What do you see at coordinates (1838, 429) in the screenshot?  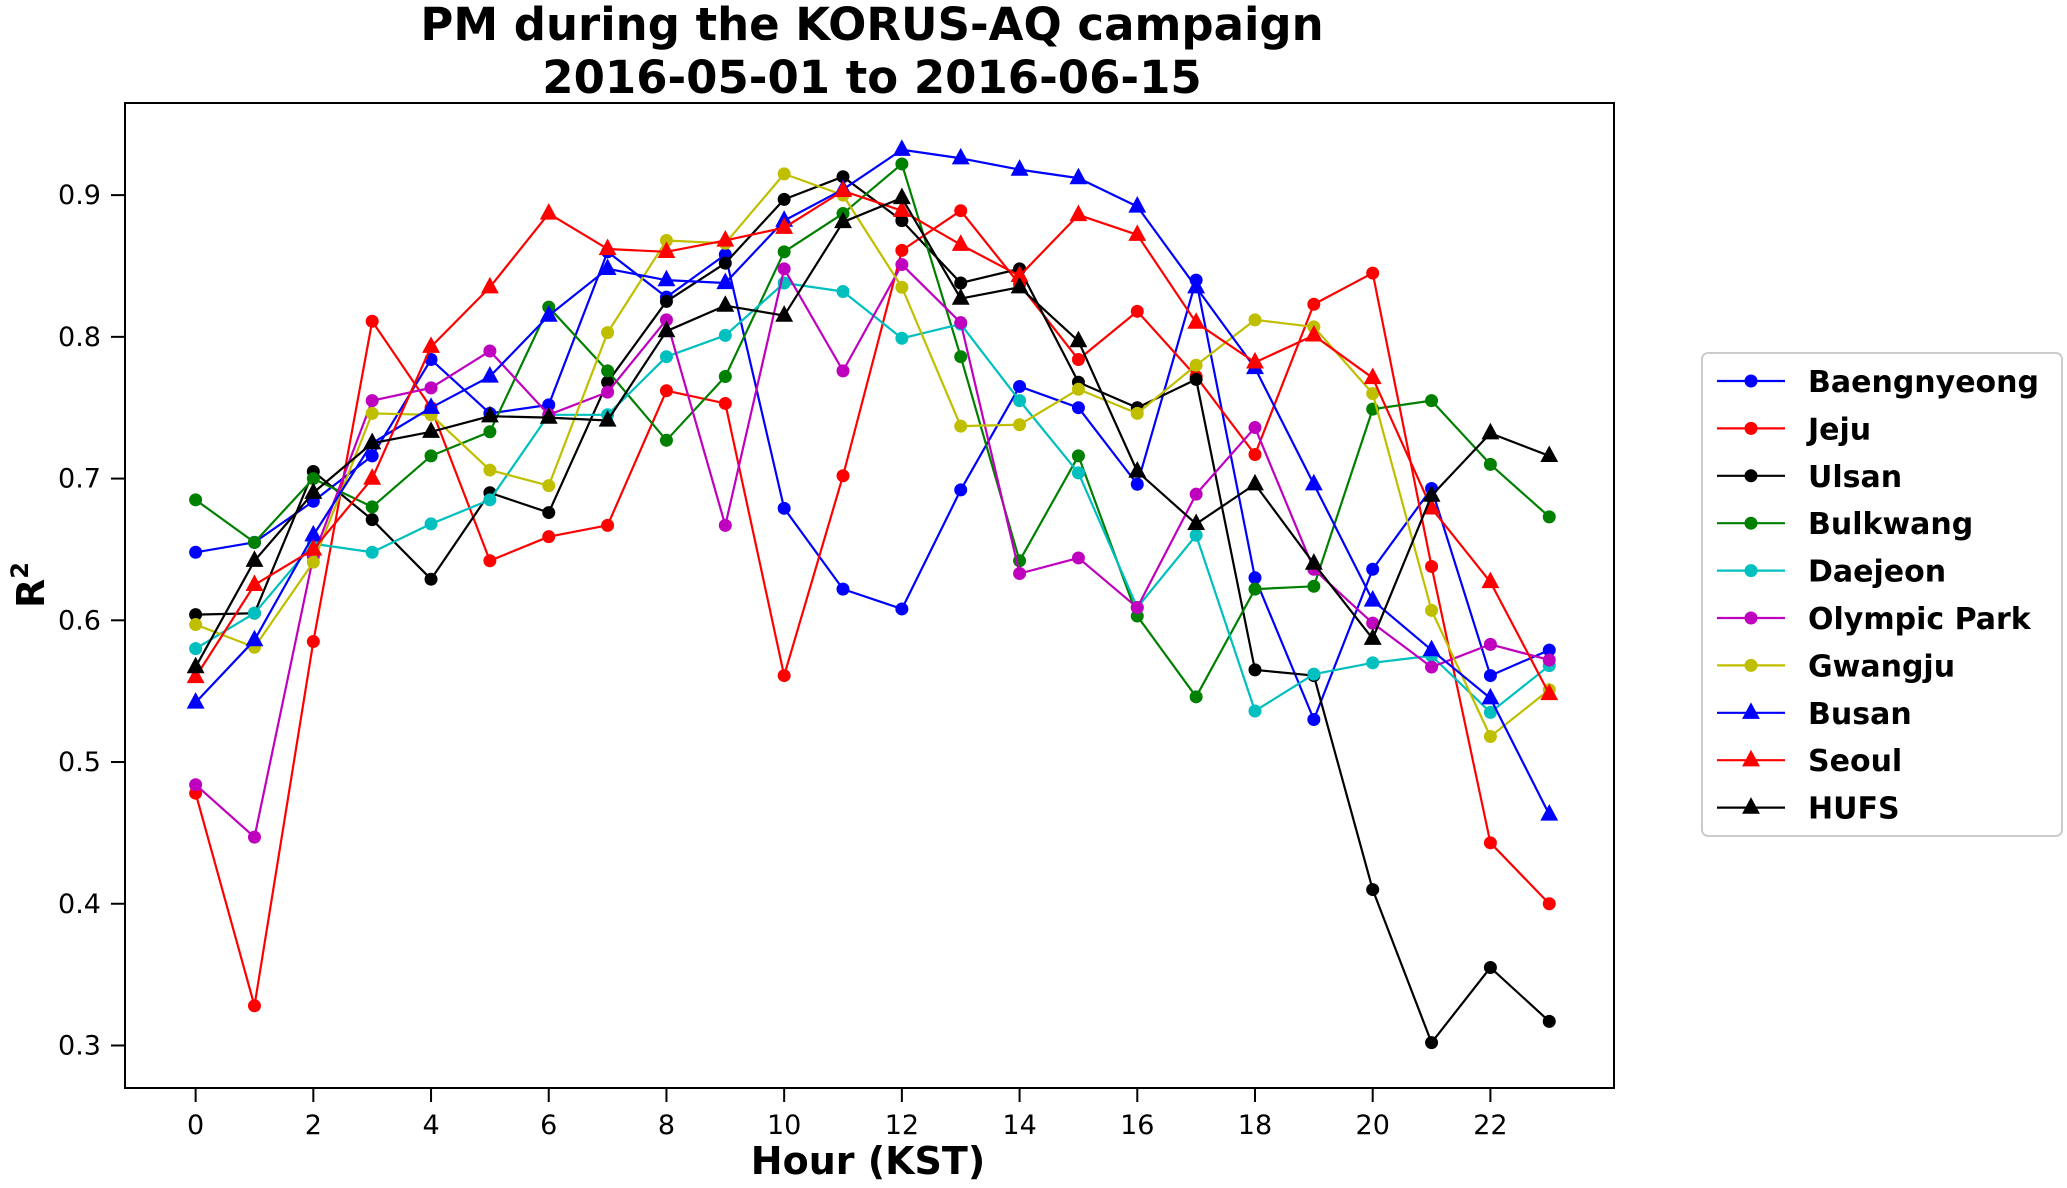 I see `legend-label-jeju: Jeju` at bounding box center [1838, 429].